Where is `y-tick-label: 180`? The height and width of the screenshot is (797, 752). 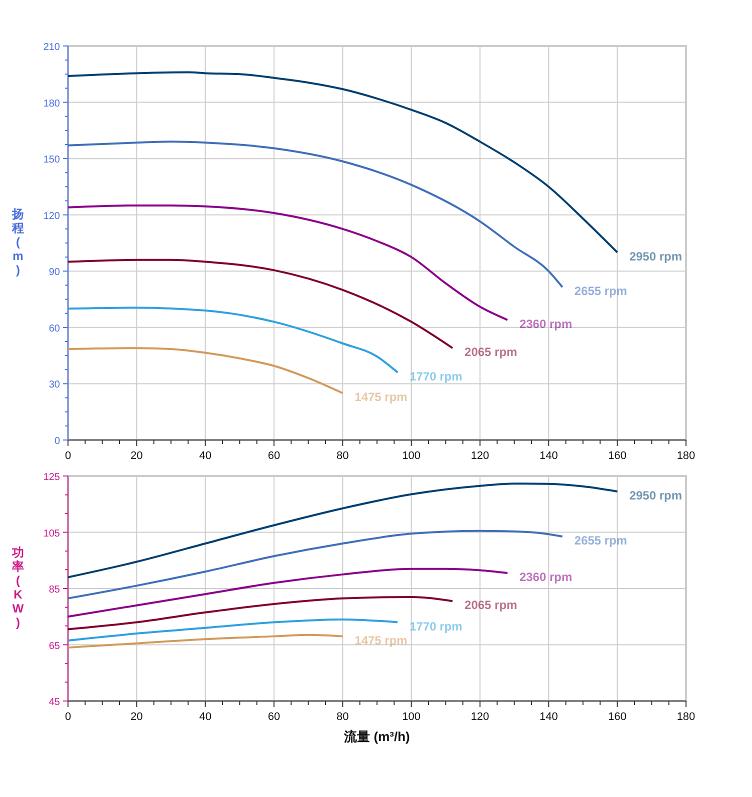 y-tick-label: 180 is located at coordinates (51, 104).